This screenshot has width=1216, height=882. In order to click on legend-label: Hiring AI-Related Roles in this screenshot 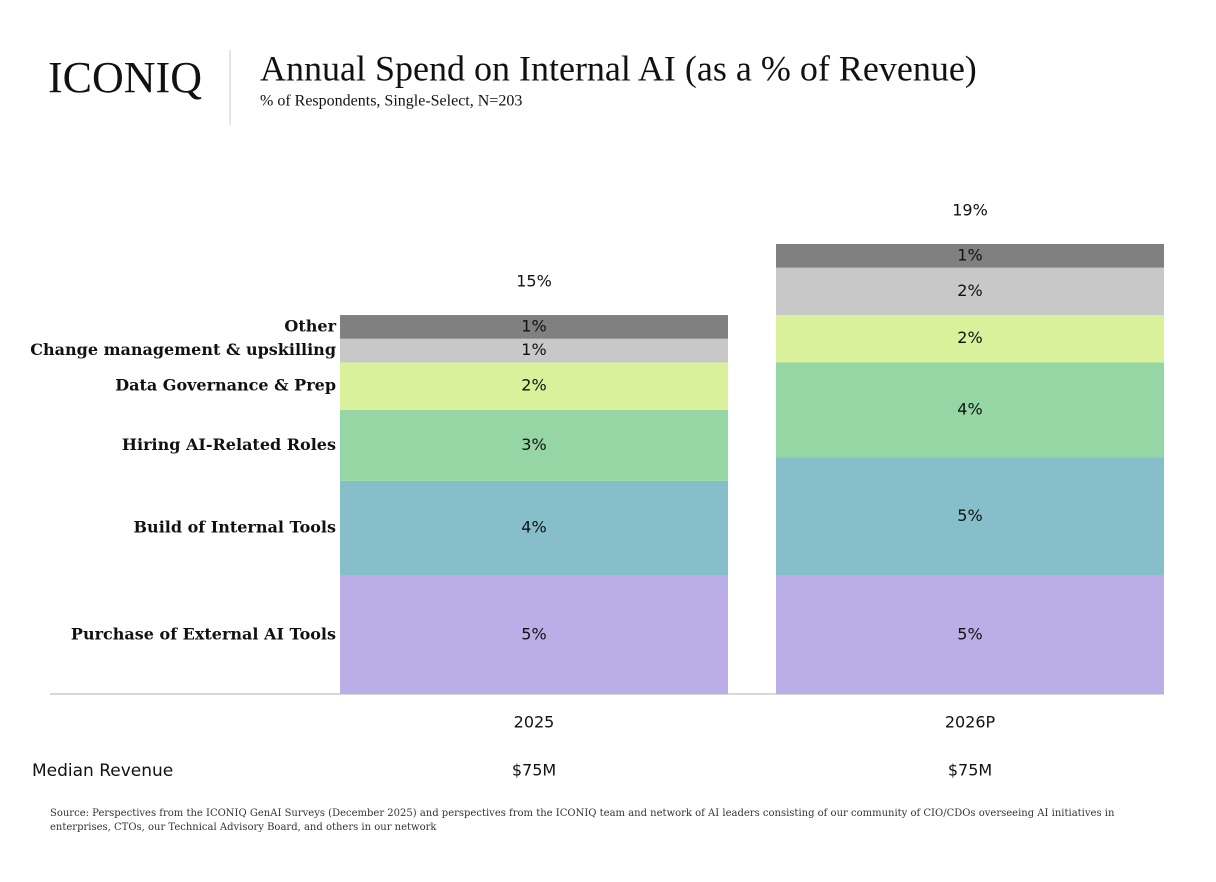, I will do `click(229, 444)`.